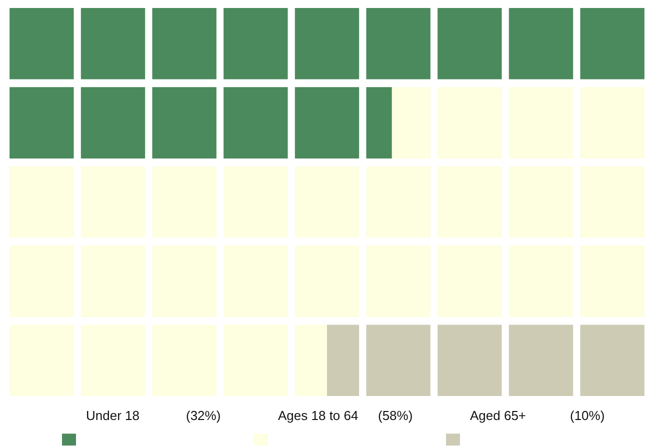  What do you see at coordinates (203, 415) in the screenshot?
I see `data-label: (32%)` at bounding box center [203, 415].